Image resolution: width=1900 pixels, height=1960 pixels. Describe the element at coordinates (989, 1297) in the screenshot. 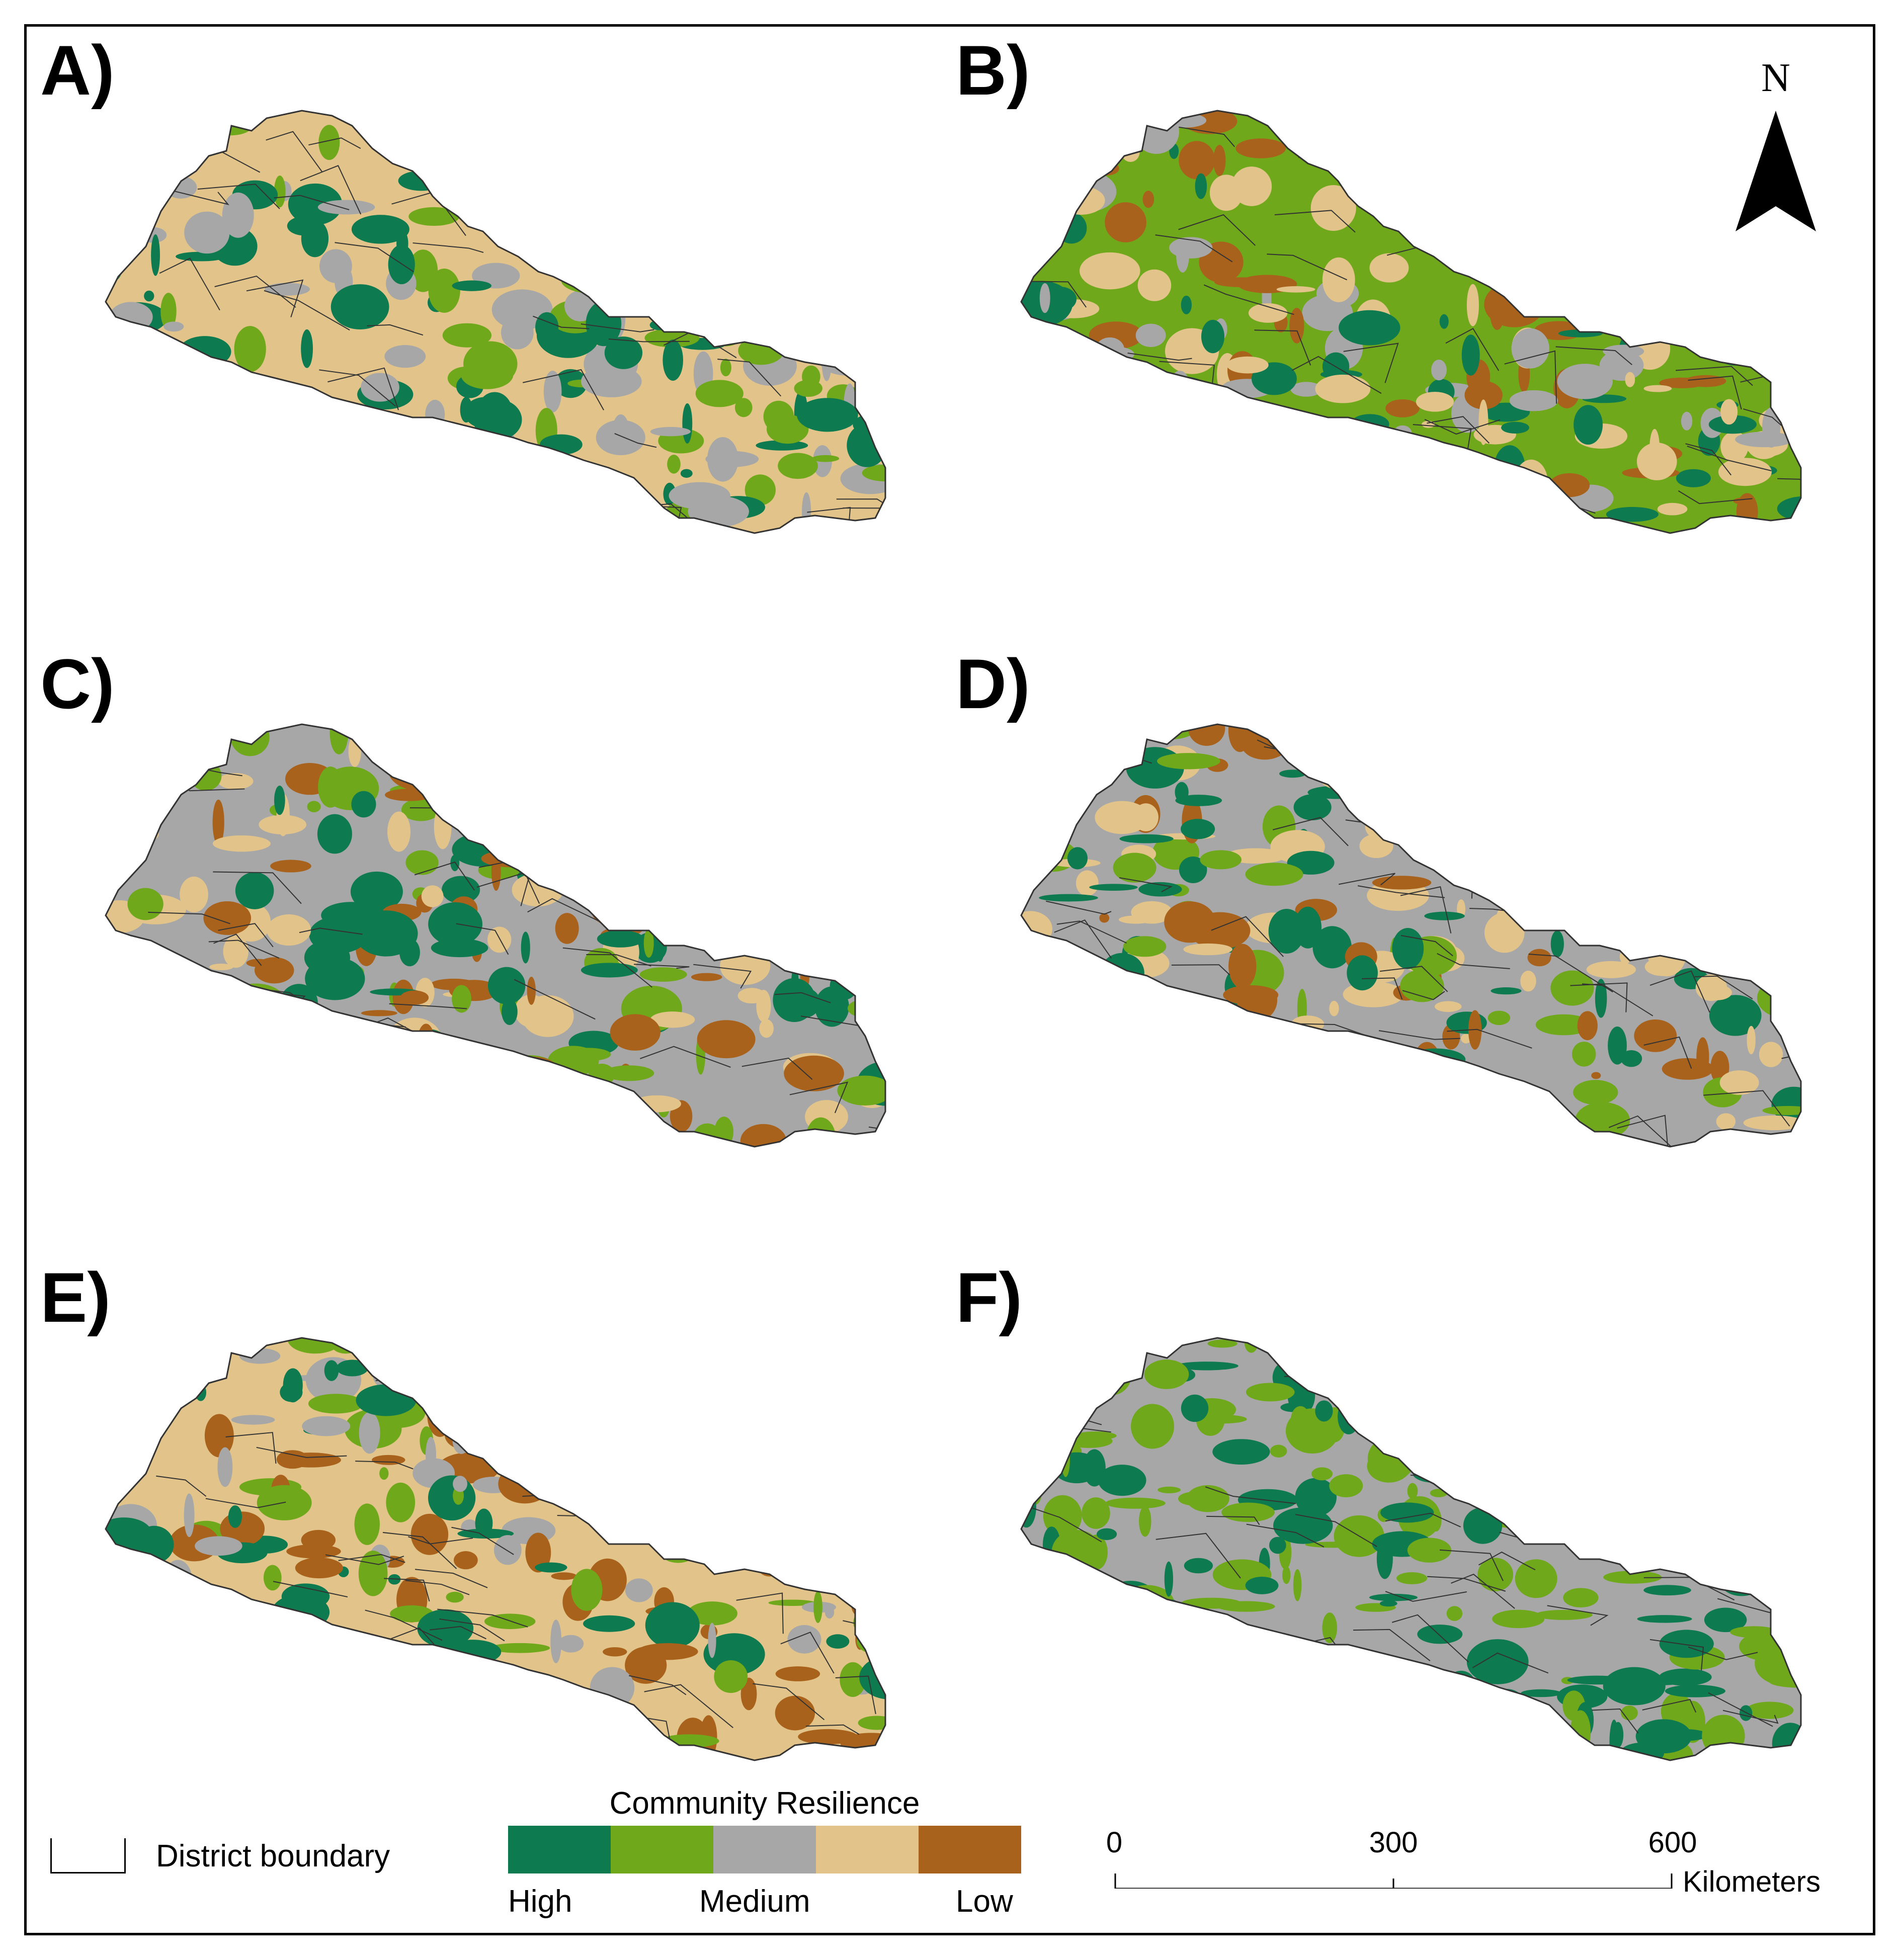

I see `panel-label-f: F)` at that location.